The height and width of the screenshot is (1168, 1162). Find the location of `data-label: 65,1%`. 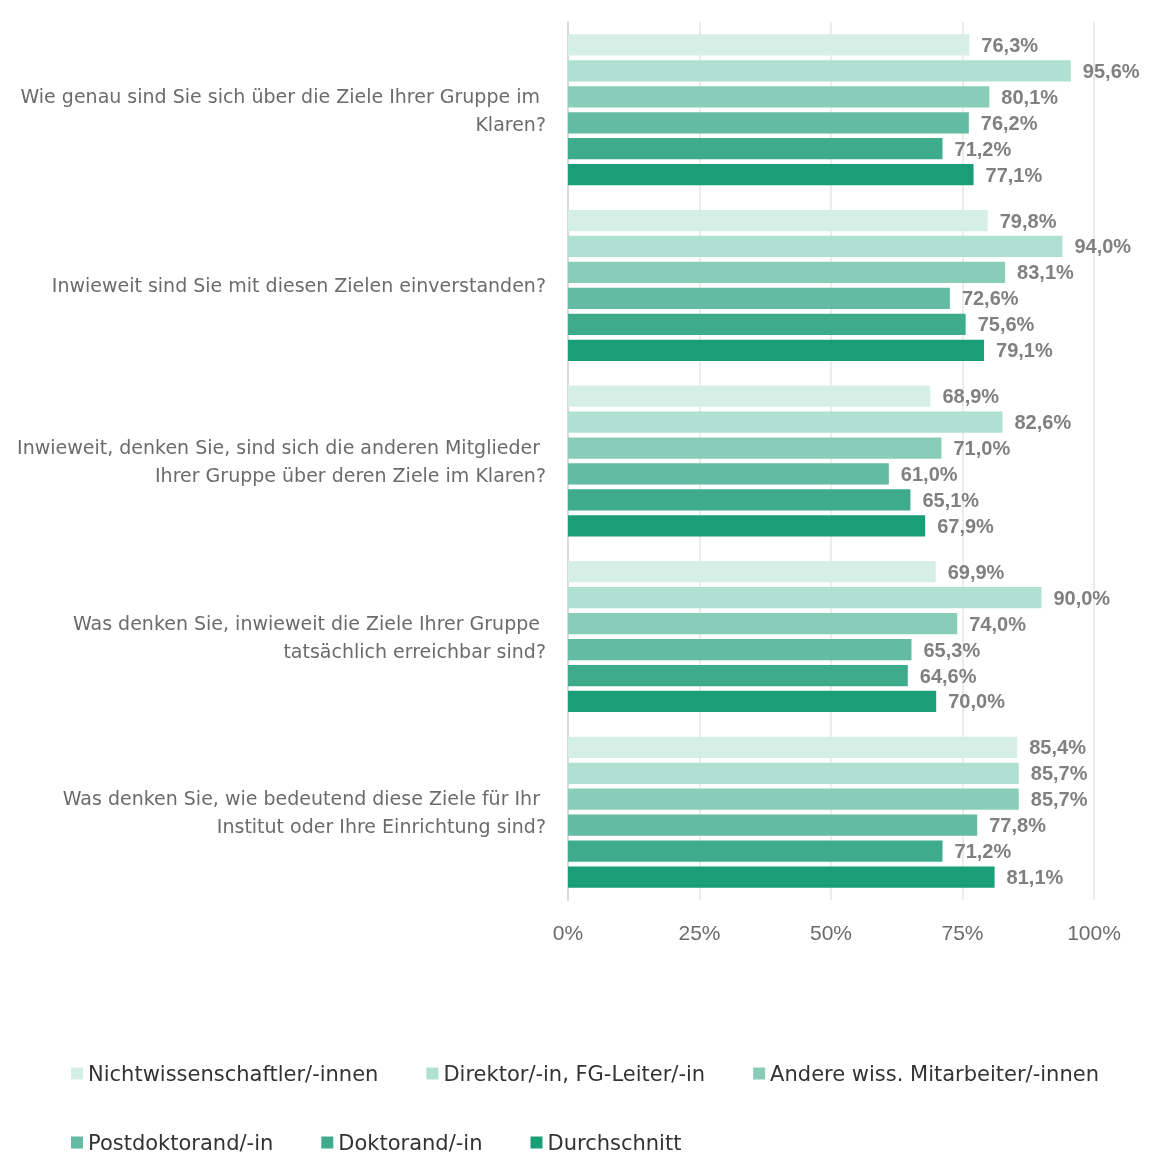

data-label: 65,1% is located at coordinates (951, 499).